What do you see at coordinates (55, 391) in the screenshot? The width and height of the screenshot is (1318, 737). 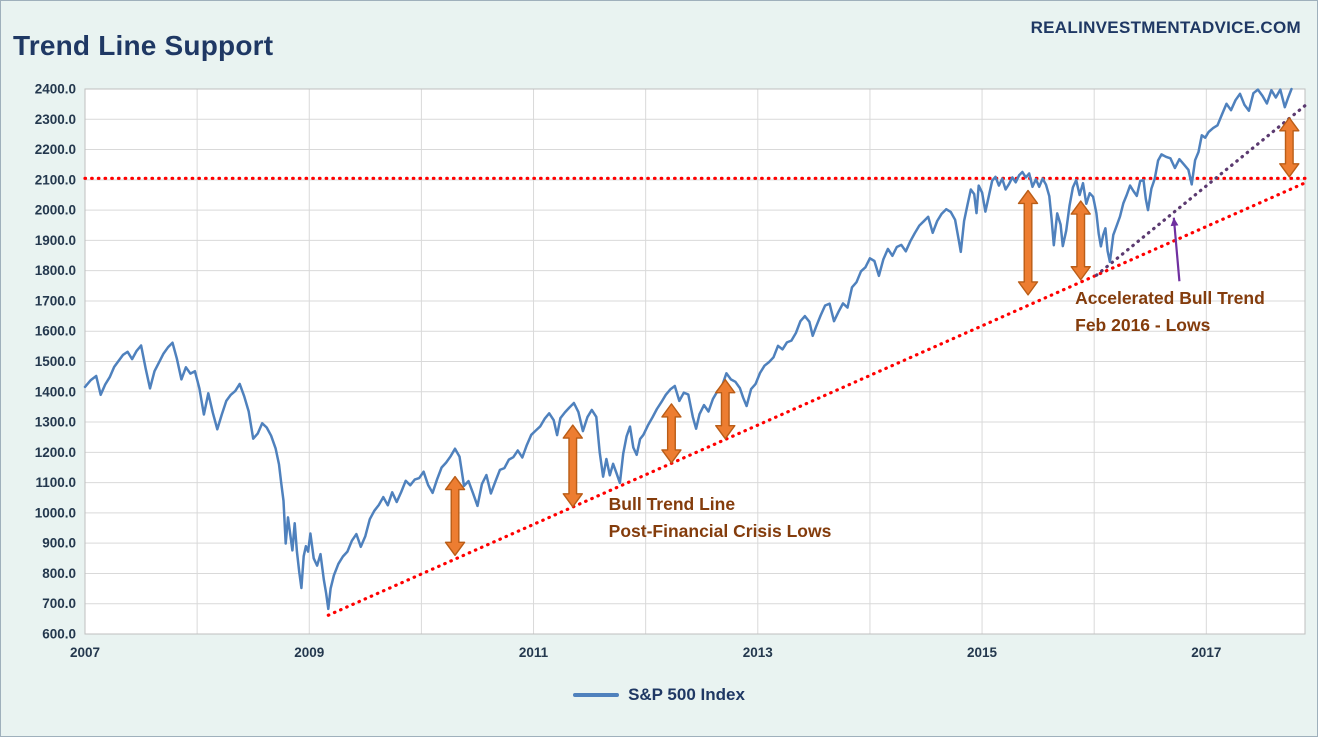 I see `svg-text: 1400.0` at bounding box center [55, 391].